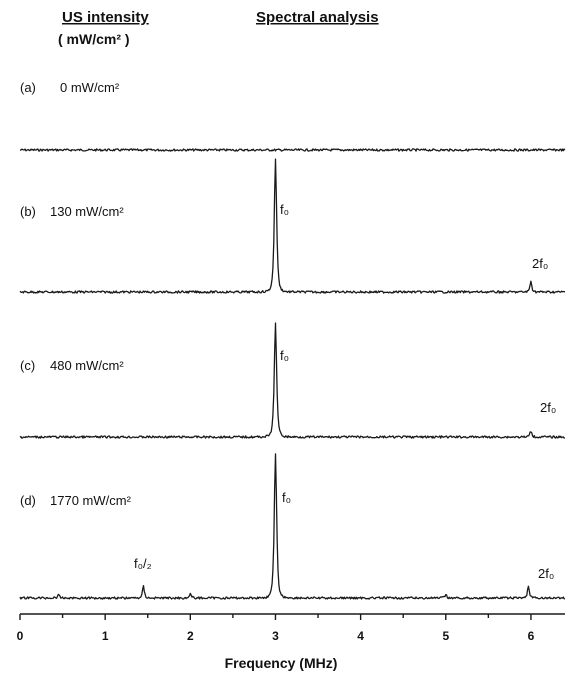 The height and width of the screenshot is (675, 567). I want to click on annotation-c-2f0: 2f₀, so click(548, 407).